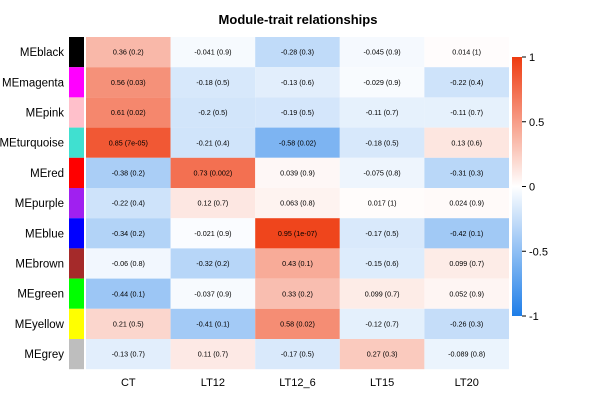 Image resolution: width=600 pixels, height=420 pixels. I want to click on cell-label: -0.041 (0.9), so click(212, 52).